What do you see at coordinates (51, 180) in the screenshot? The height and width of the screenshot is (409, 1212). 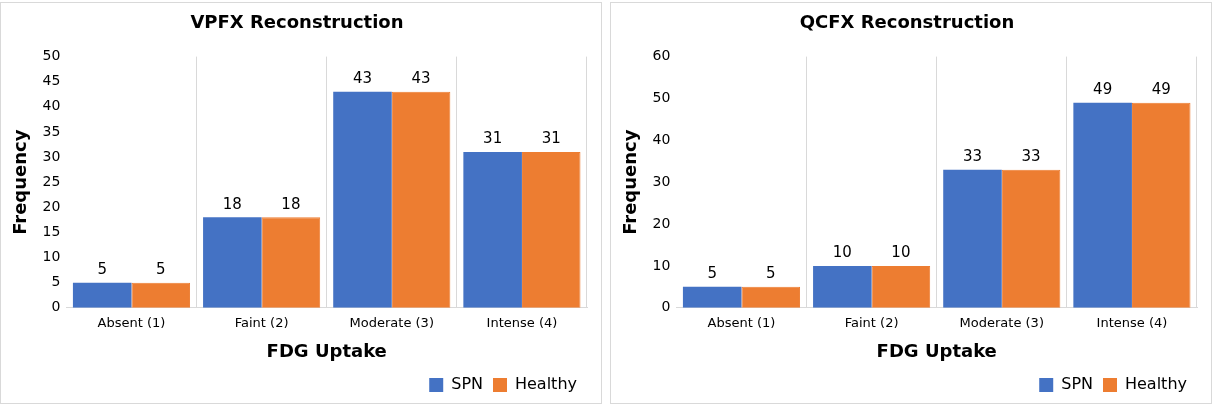 I see `y-tick-label: 25` at bounding box center [51, 180].